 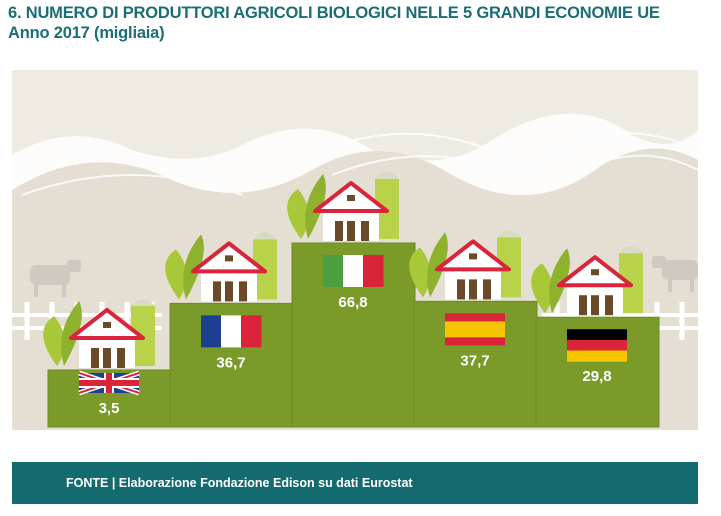 What do you see at coordinates (597, 345) in the screenshot?
I see `germany-flag-icon` at bounding box center [597, 345].